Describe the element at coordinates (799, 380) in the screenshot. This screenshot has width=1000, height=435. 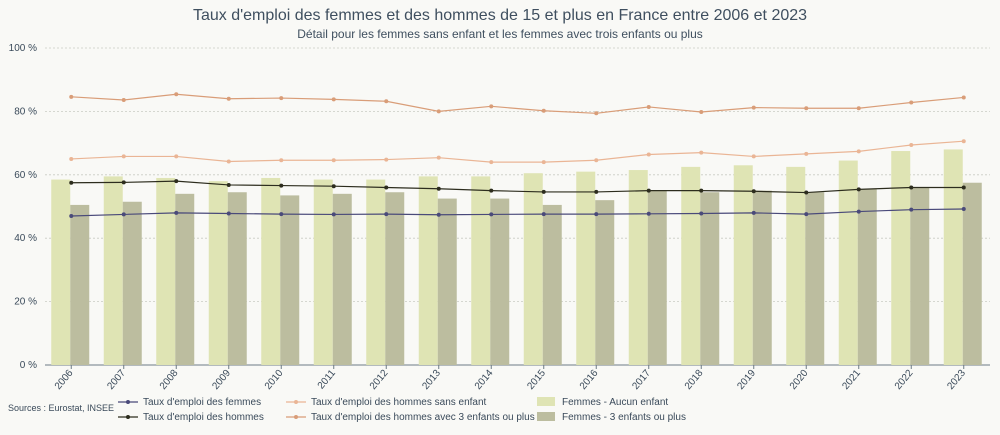
I see `x-tick-label: 2020` at that location.